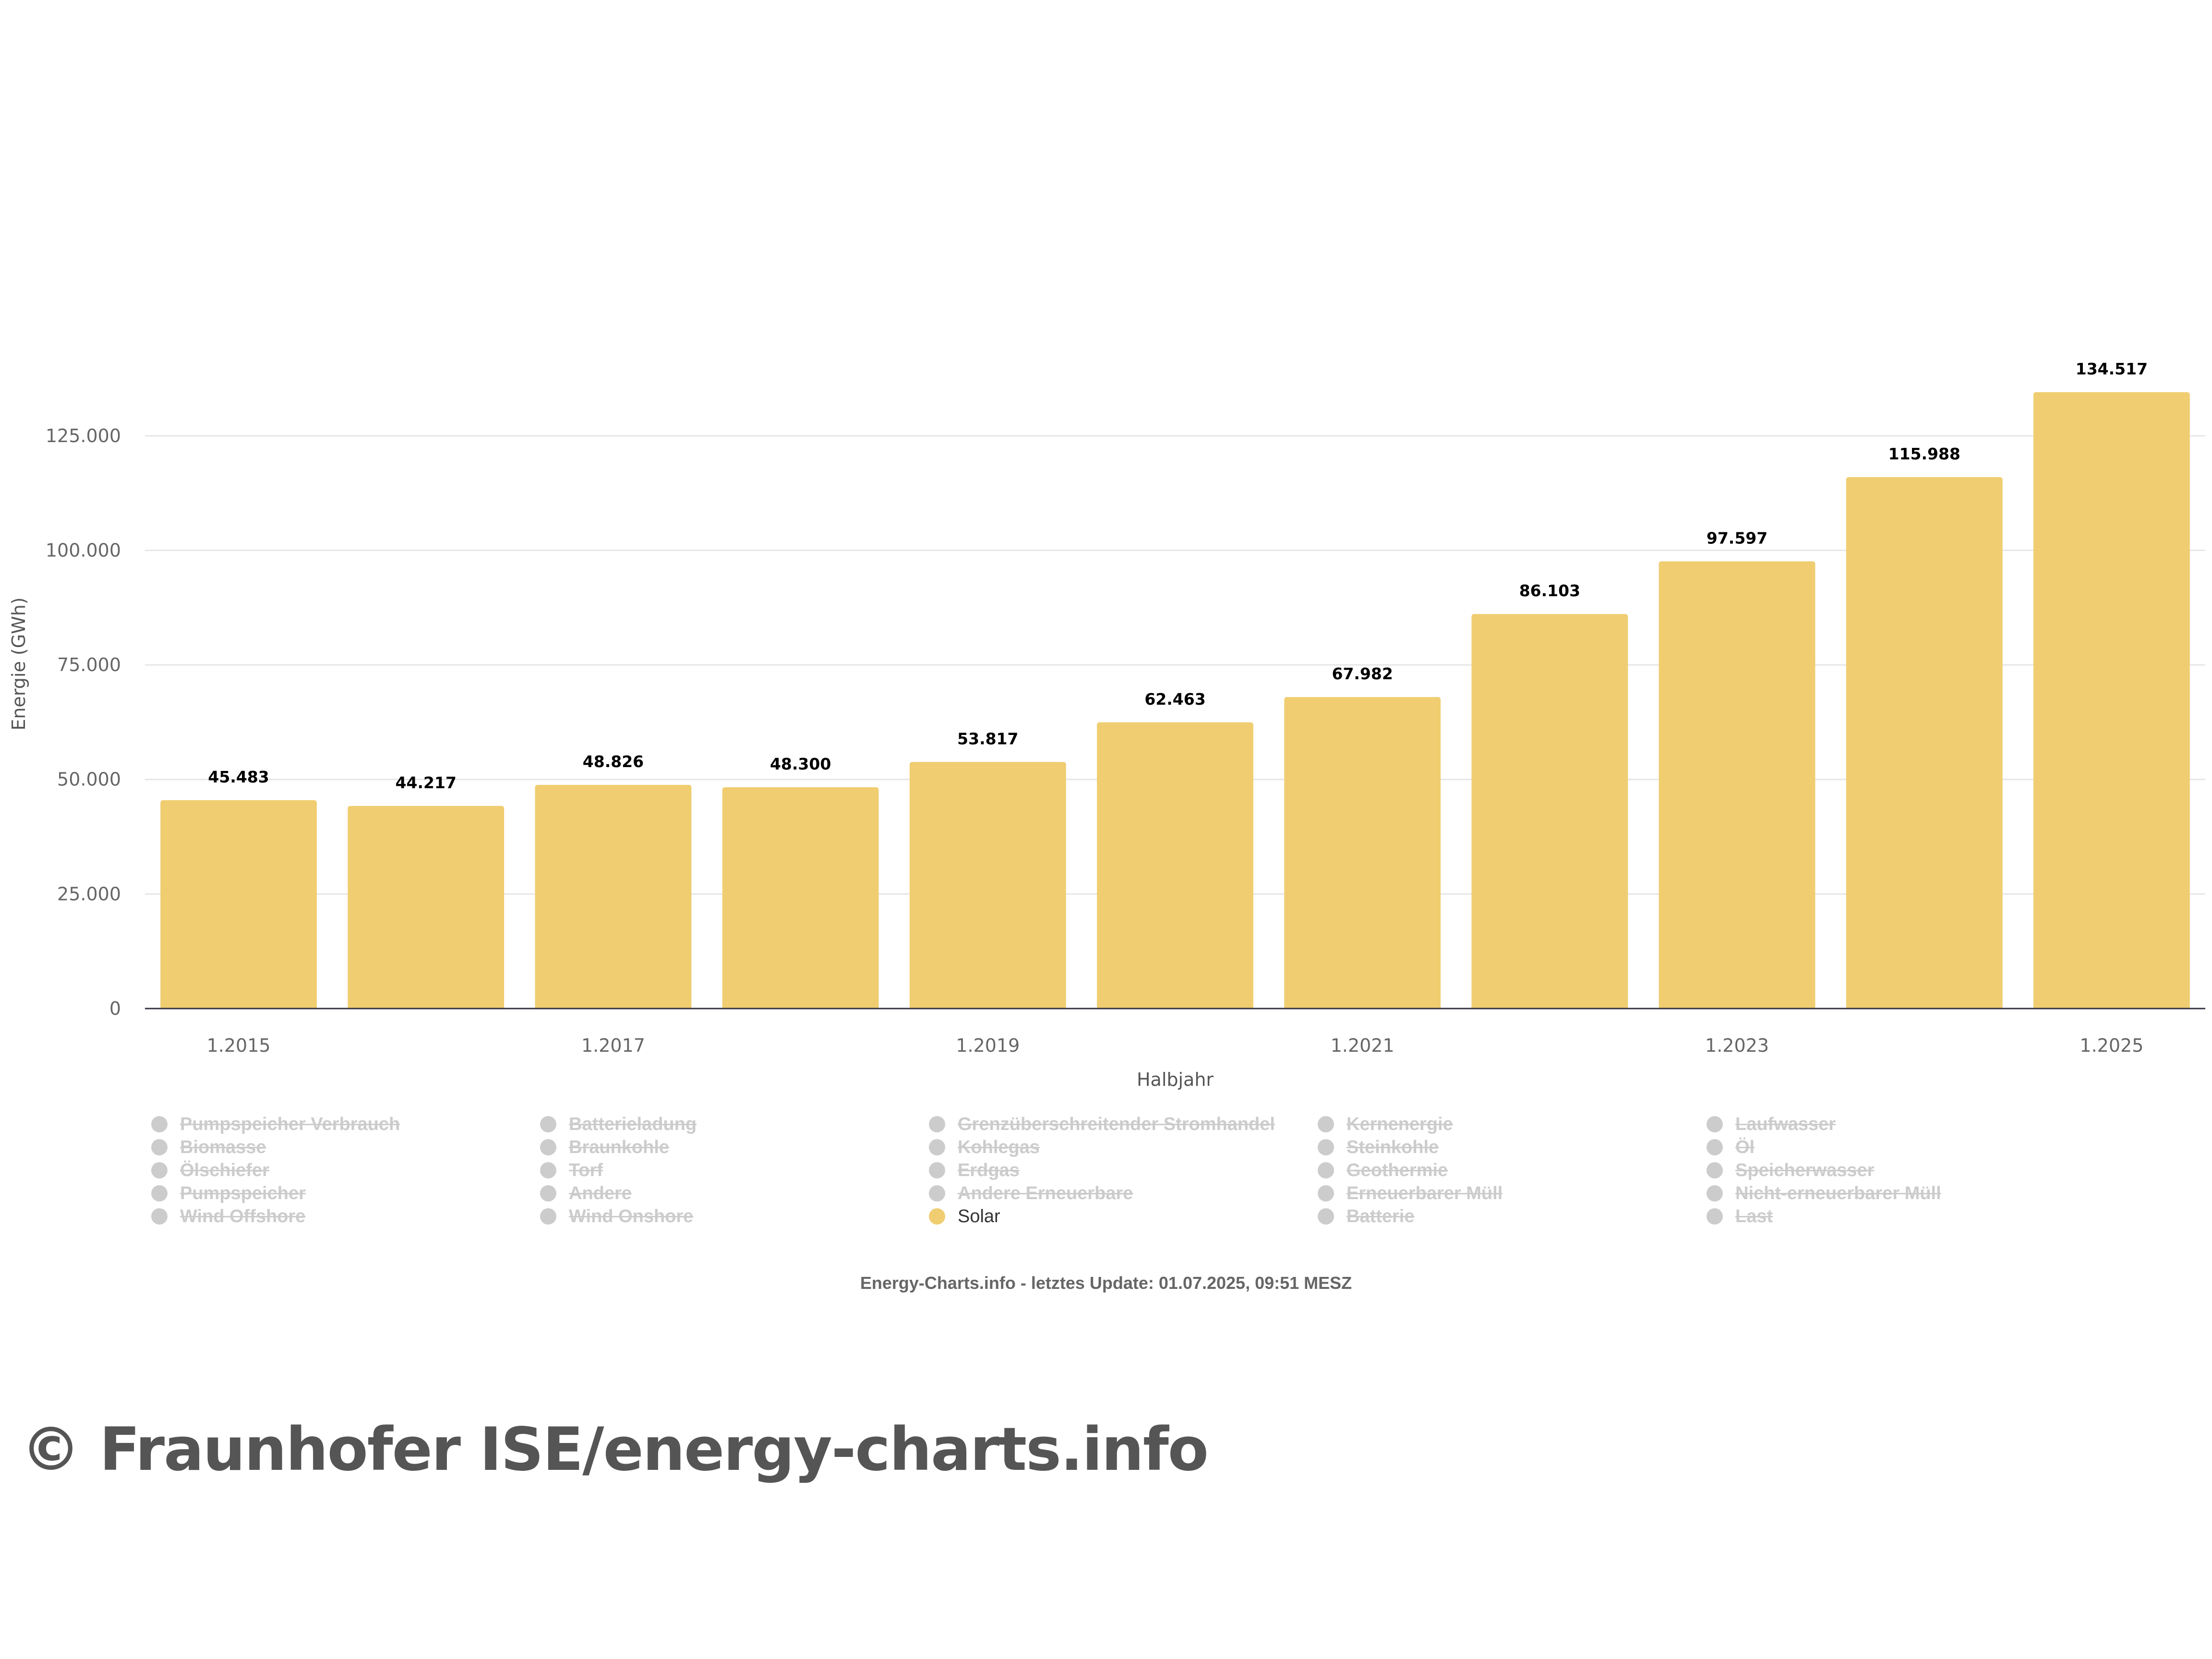 The image size is (2212, 1659). I want to click on legend-item: Öl, so click(1901, 1147).